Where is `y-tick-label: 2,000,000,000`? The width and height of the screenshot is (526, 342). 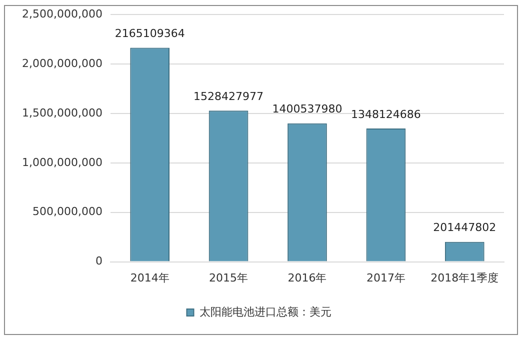 y-tick-label: 2,000,000,000 is located at coordinates (62, 63).